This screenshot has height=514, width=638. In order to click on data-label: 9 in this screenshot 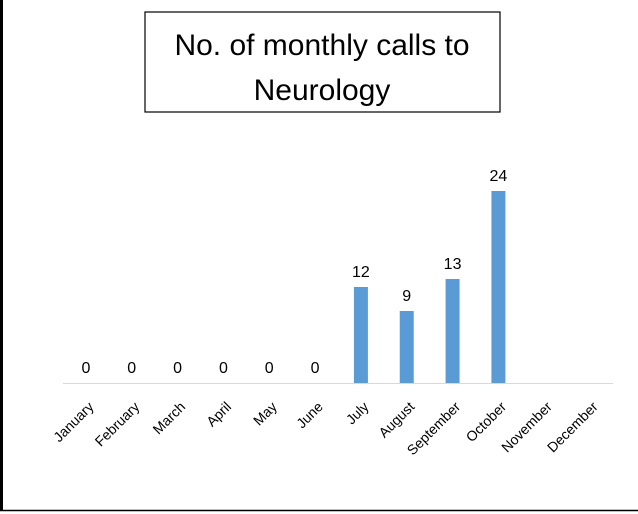, I will do `click(406, 296)`.